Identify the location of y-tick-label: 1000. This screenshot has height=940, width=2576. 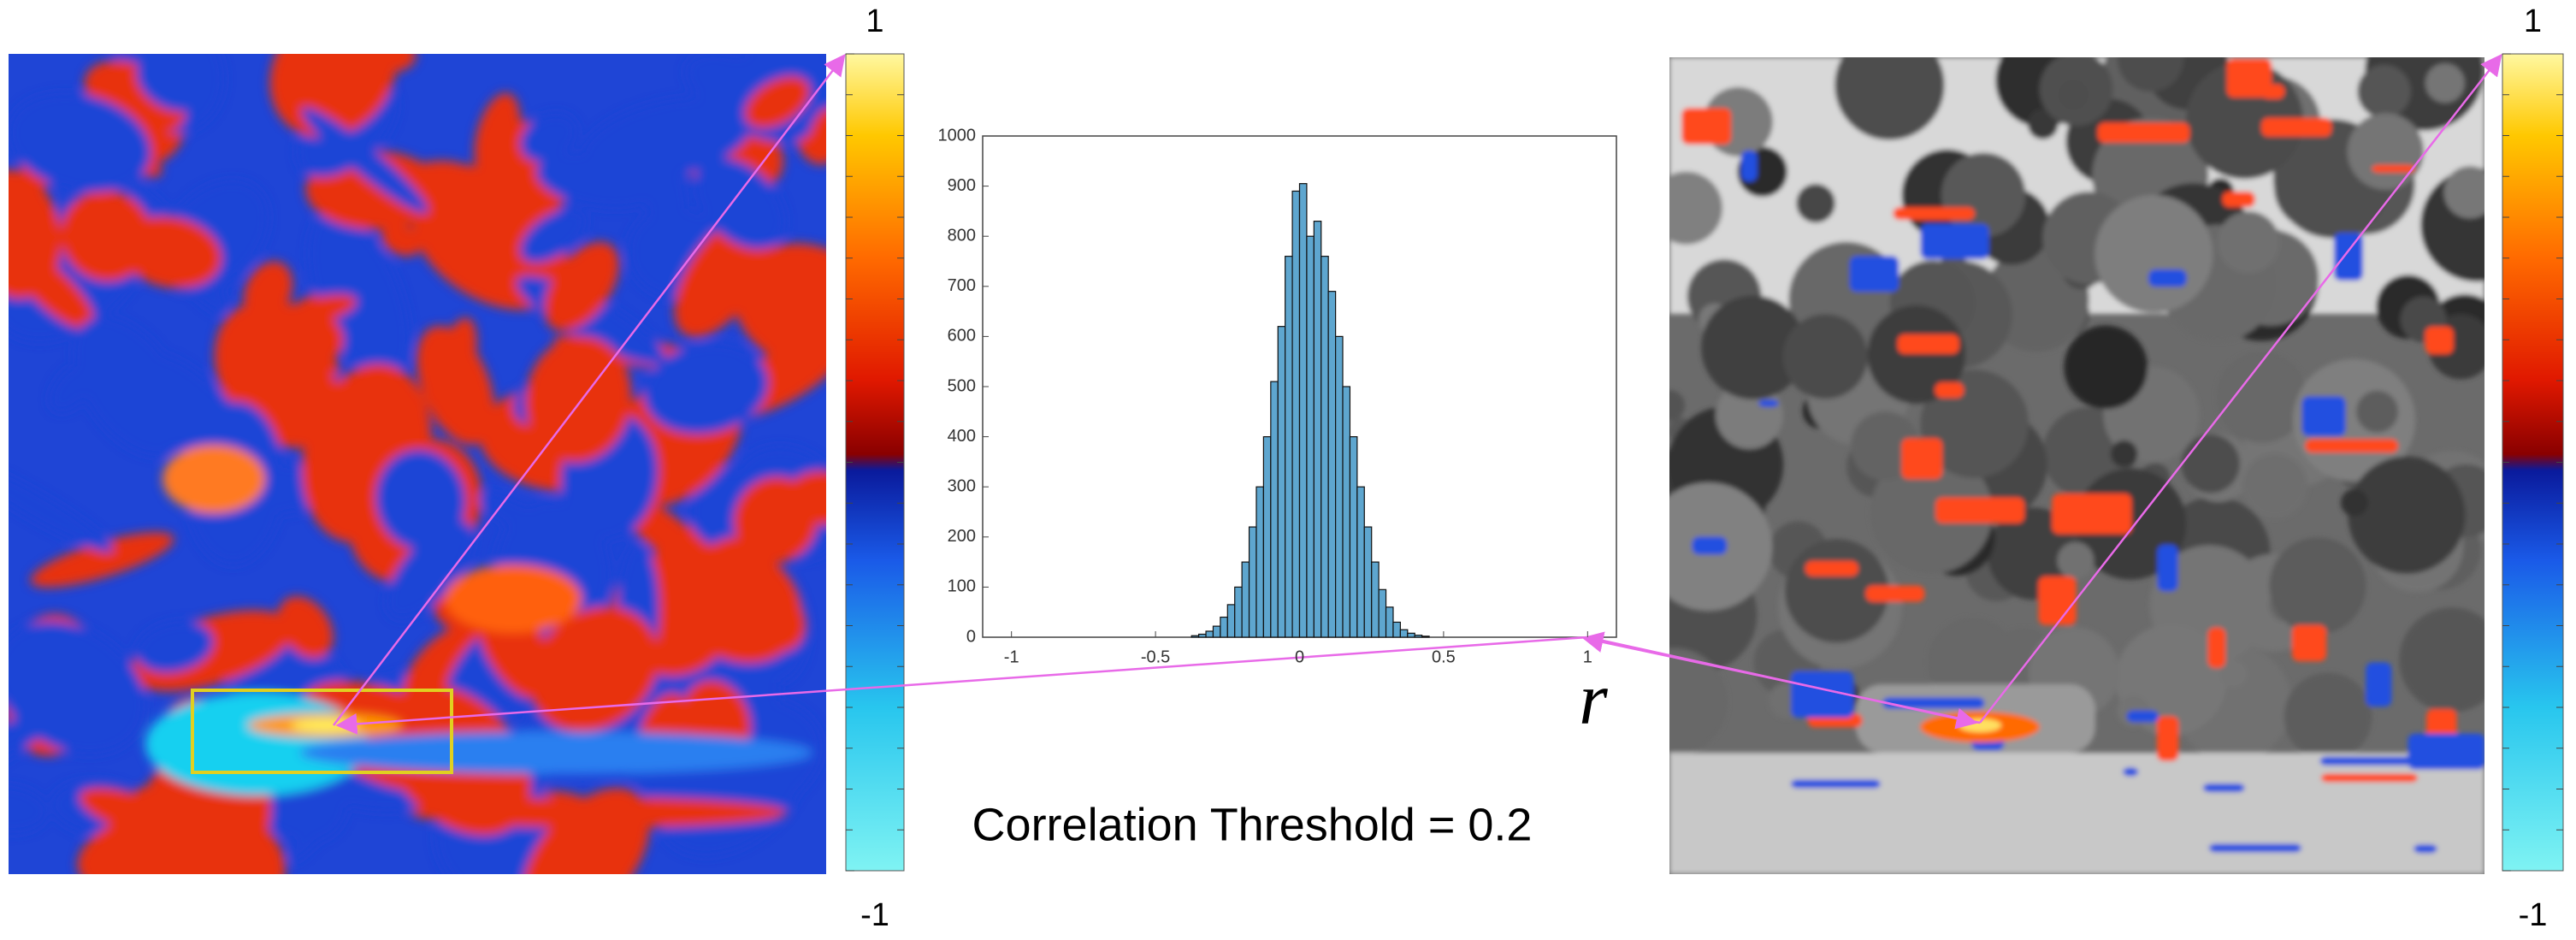
(957, 135).